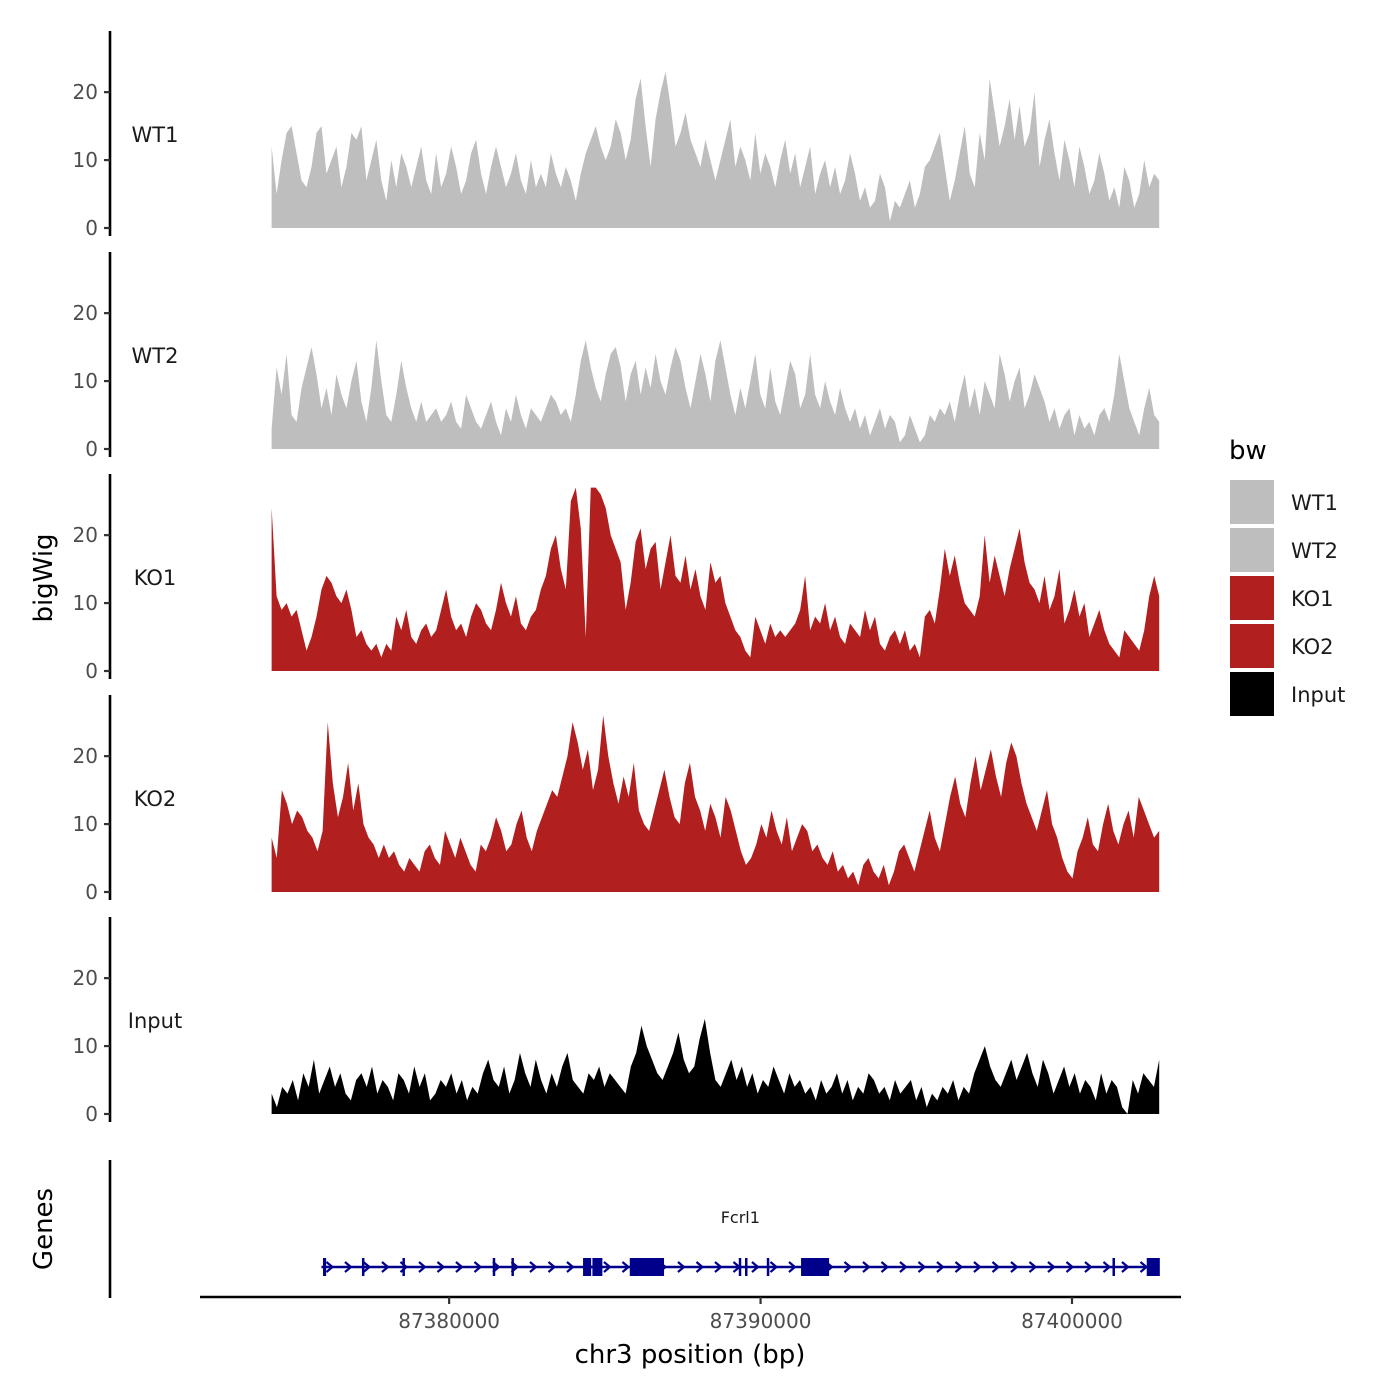 Image resolution: width=1400 pixels, height=1400 pixels. What do you see at coordinates (761, 1321) in the screenshot?
I see `x-tick-label-87390000: 87390000` at bounding box center [761, 1321].